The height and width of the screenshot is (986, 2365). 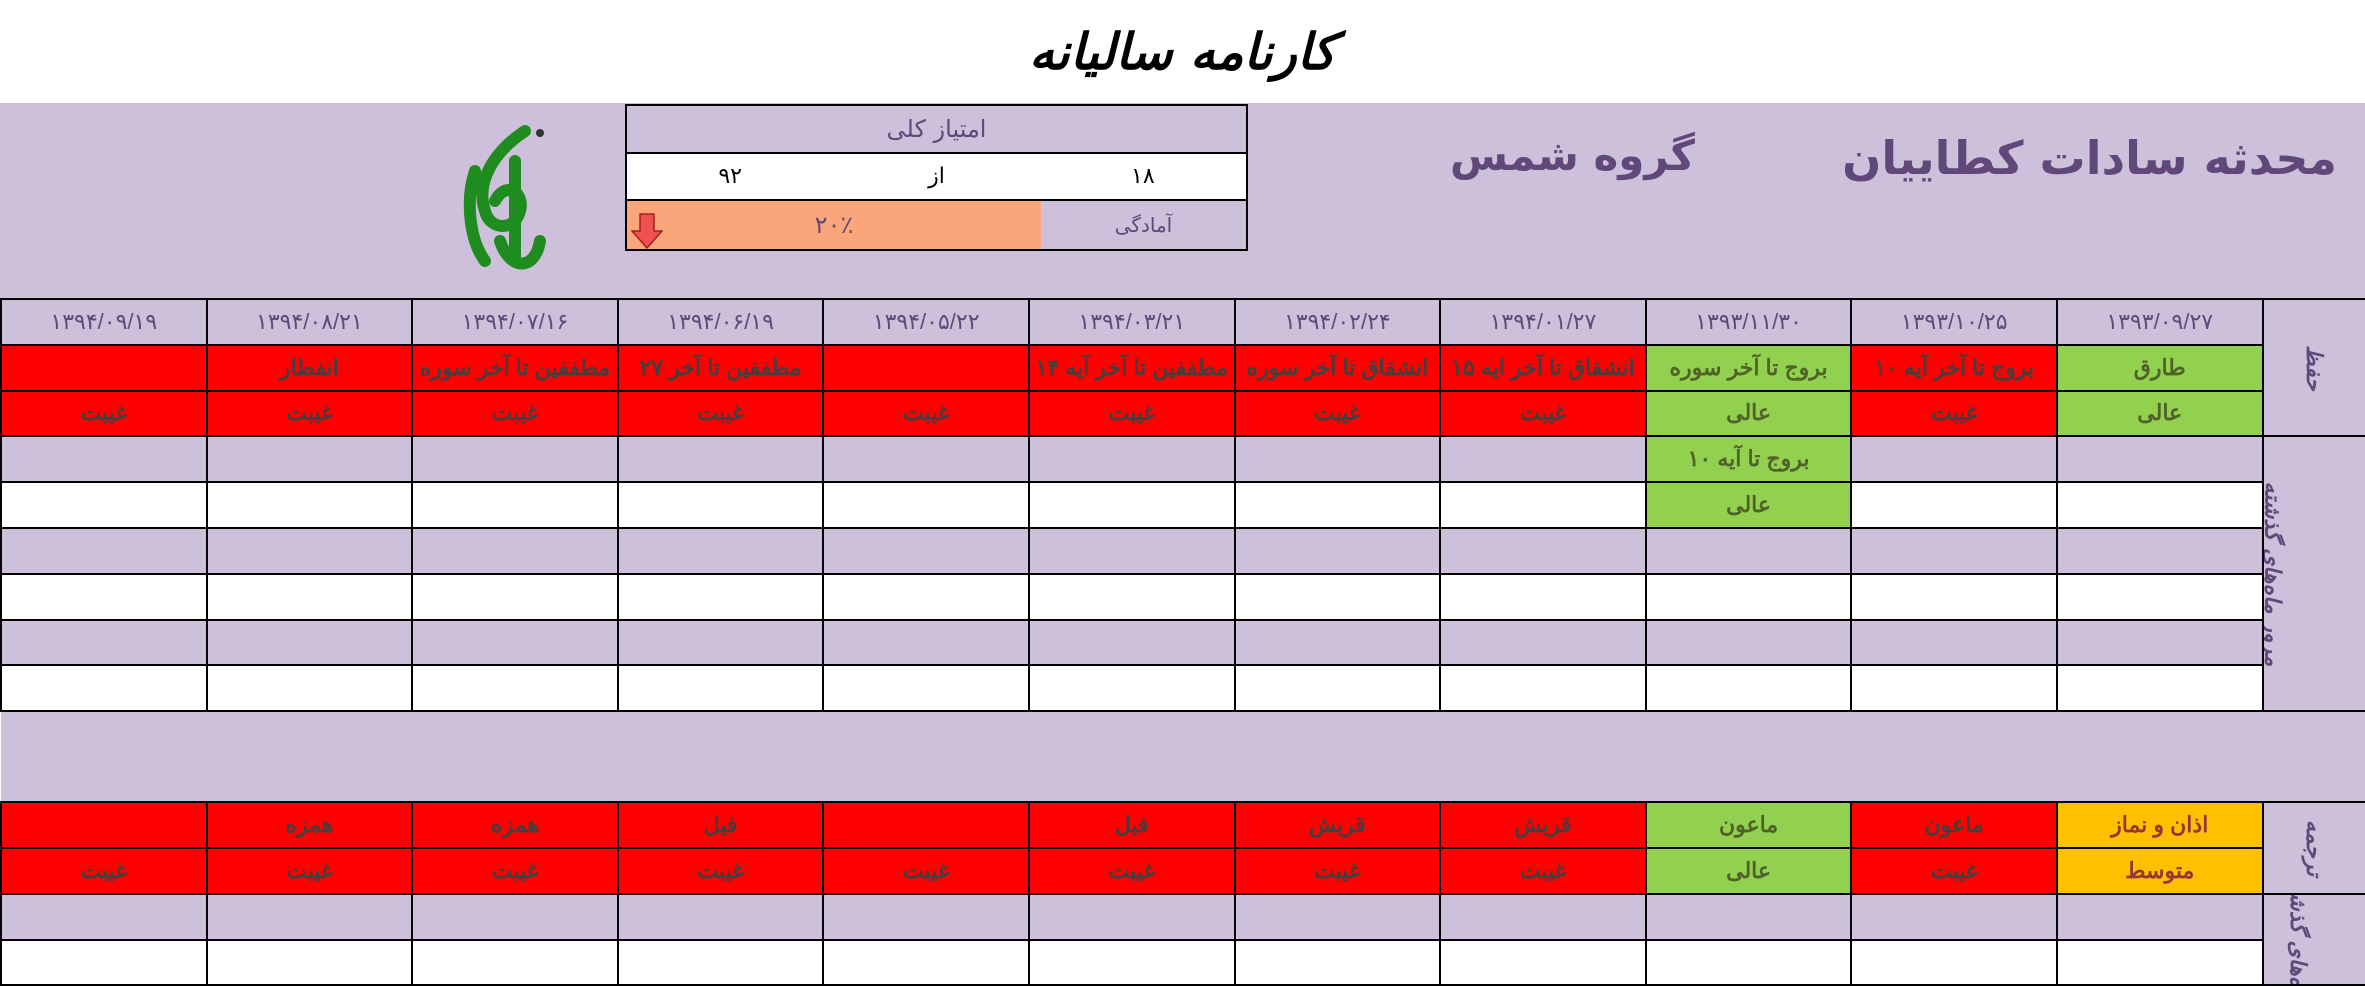 I want to click on hifz-topic-cell: انفطار, so click(x=309, y=367).